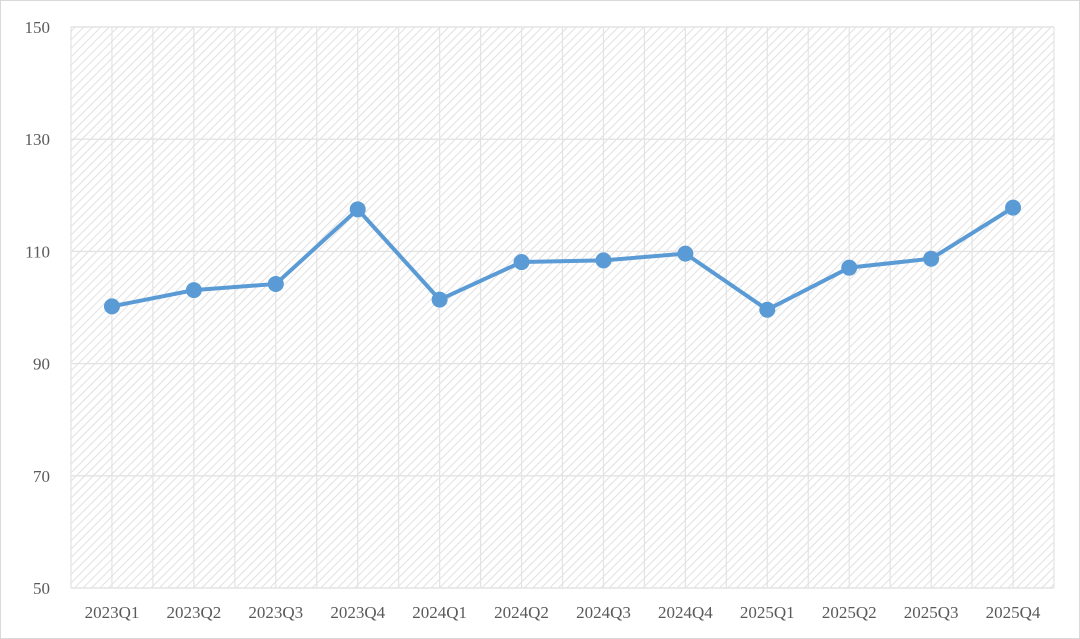 The height and width of the screenshot is (639, 1080). I want to click on x-tick-label: 2024Q3, so click(603, 612).